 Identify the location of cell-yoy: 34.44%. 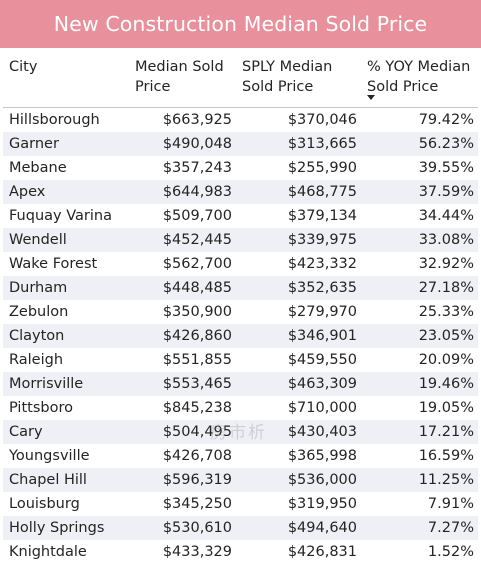
(446, 215).